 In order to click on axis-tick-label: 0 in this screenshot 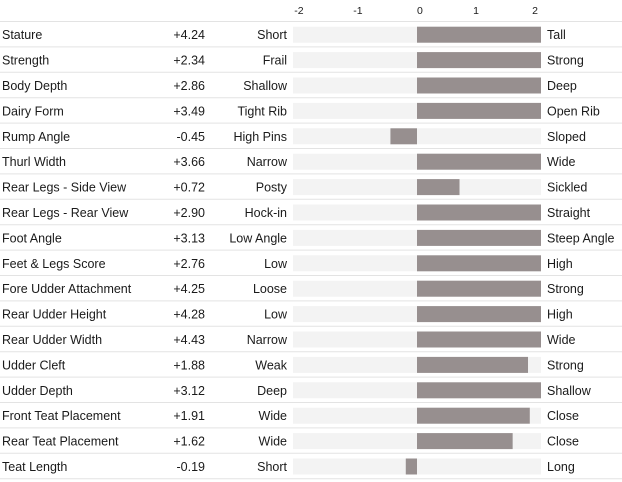, I will do `click(420, 11)`.